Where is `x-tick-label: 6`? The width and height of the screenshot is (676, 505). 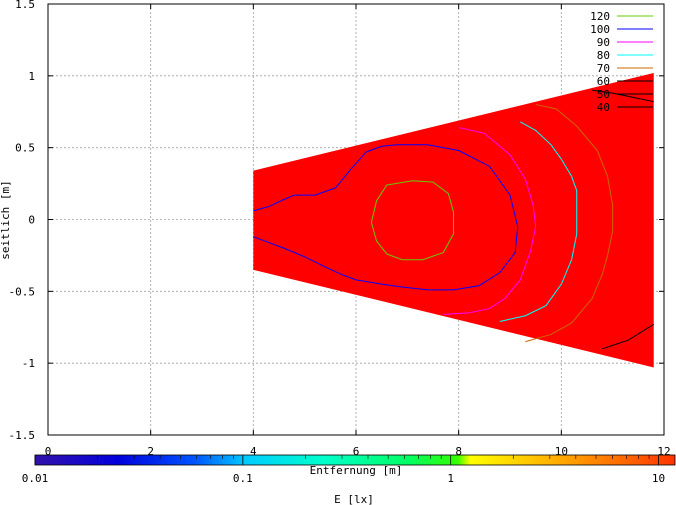 x-tick-label: 6 is located at coordinates (356, 451).